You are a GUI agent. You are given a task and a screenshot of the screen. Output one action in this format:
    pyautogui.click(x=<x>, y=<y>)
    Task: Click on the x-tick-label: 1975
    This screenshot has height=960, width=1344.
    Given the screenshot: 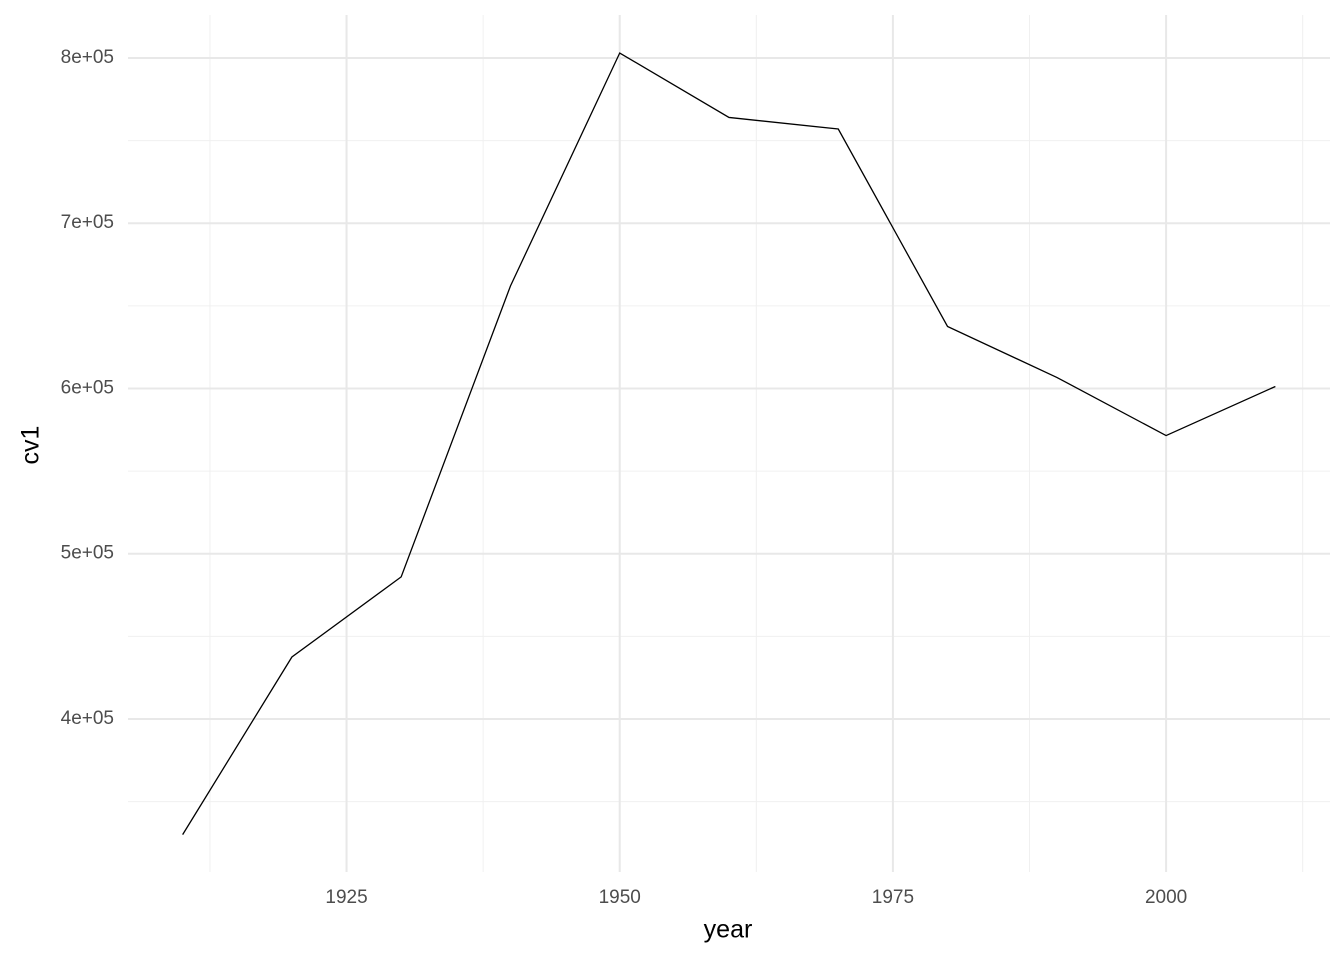 What is the action you would take?
    pyautogui.click(x=893, y=897)
    